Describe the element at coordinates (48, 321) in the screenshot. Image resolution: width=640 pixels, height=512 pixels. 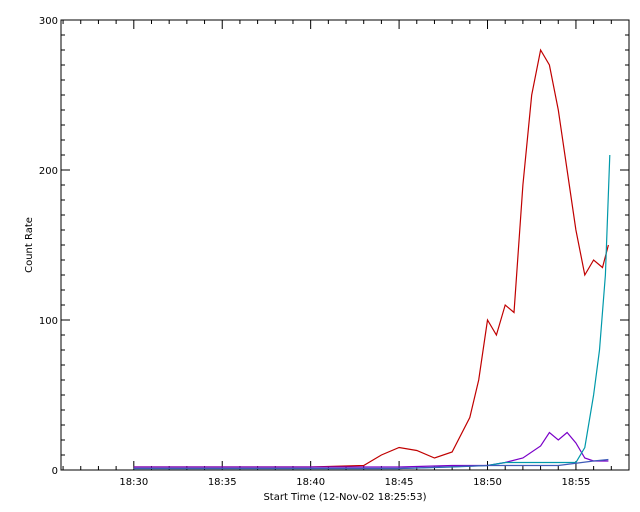
I see `y-tick-label: 100` at that location.